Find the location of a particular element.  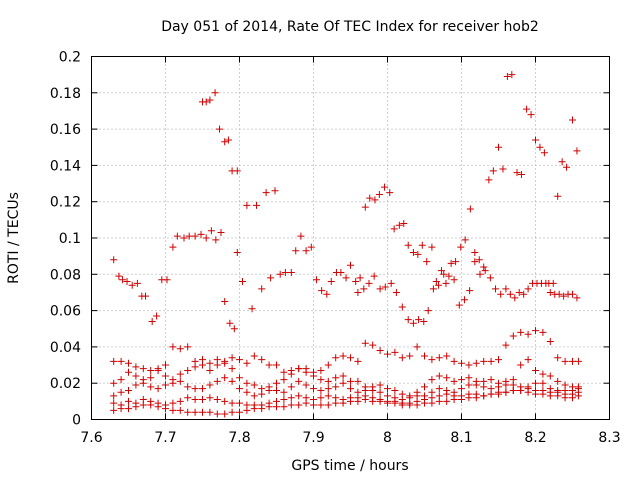

y-tick-label: 0.1 is located at coordinates (70, 239).